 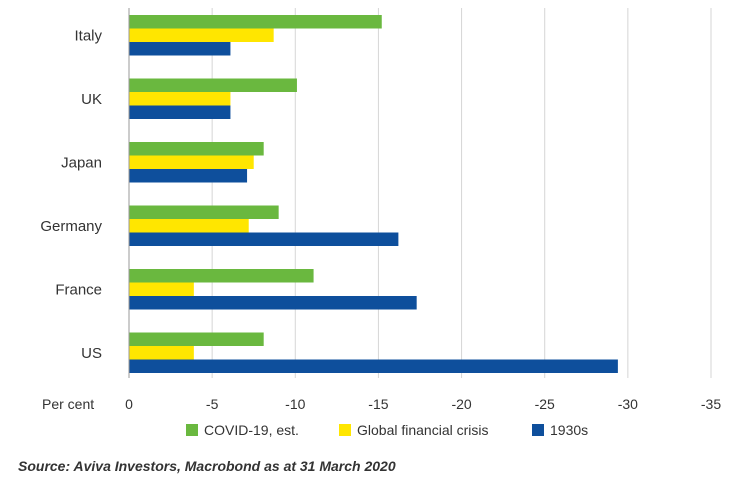 I want to click on x-tick-label: -5, so click(x=212, y=404).